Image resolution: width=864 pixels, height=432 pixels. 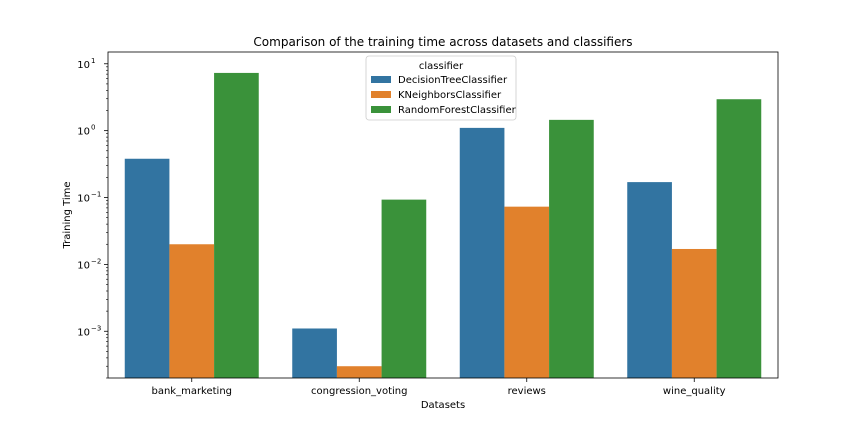 I want to click on bar-DecisionTreeClassifier-bank_marketing, so click(x=147, y=268).